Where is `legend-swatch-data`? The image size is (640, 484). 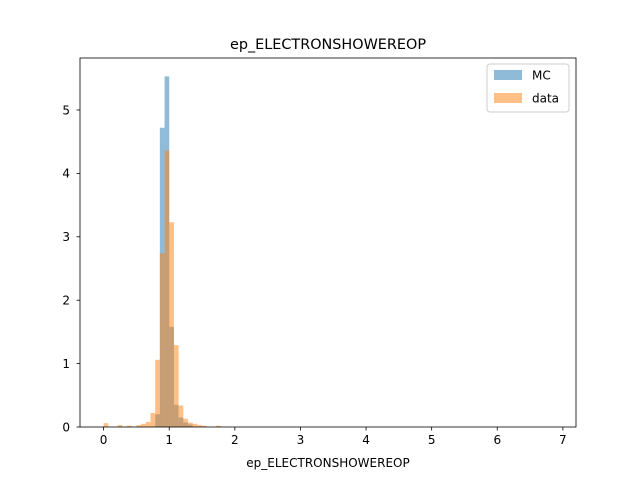 legend-swatch-data is located at coordinates (508, 98).